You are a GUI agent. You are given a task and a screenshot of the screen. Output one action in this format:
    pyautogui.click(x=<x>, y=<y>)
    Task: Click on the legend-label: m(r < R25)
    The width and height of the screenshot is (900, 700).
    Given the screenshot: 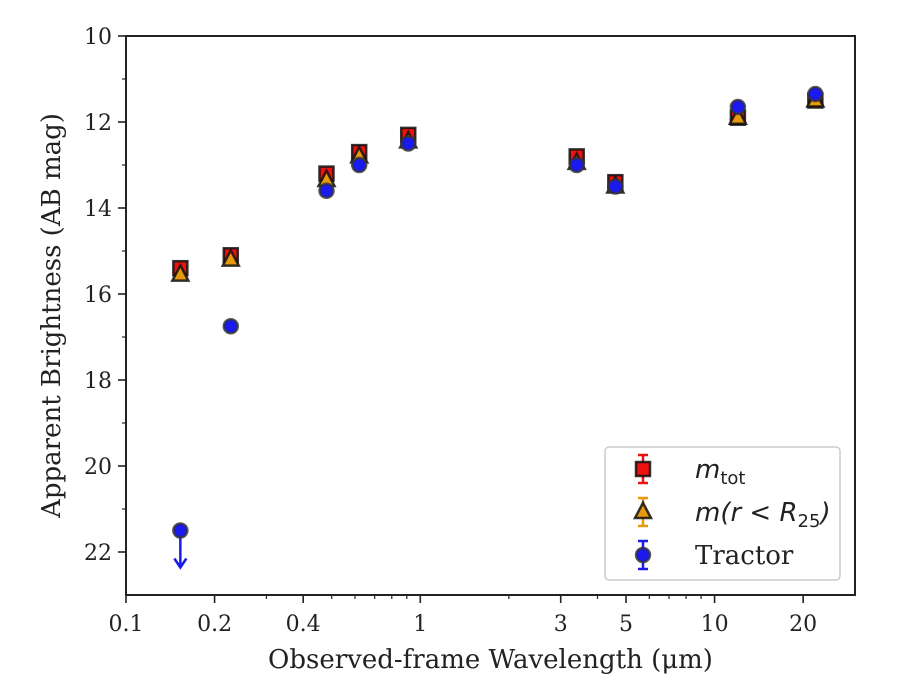 What is the action you would take?
    pyautogui.click(x=763, y=515)
    